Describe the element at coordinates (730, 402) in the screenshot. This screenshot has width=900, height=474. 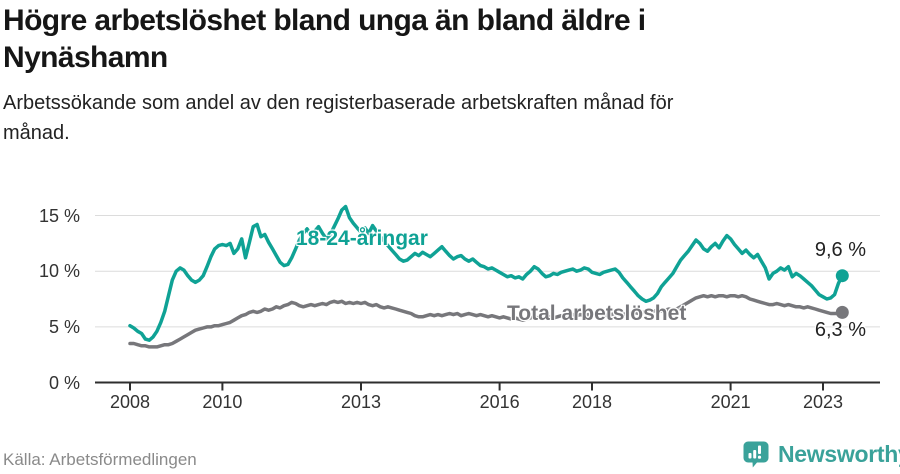
I see `x-axis-label: 2021` at that location.